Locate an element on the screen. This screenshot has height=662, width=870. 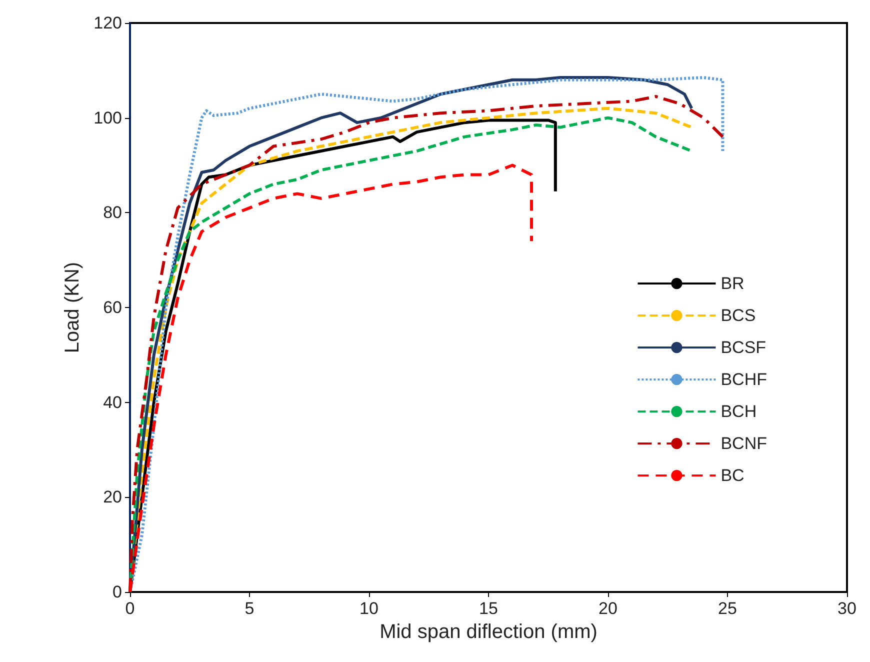
legend-label: BCS is located at coordinates (738, 315).